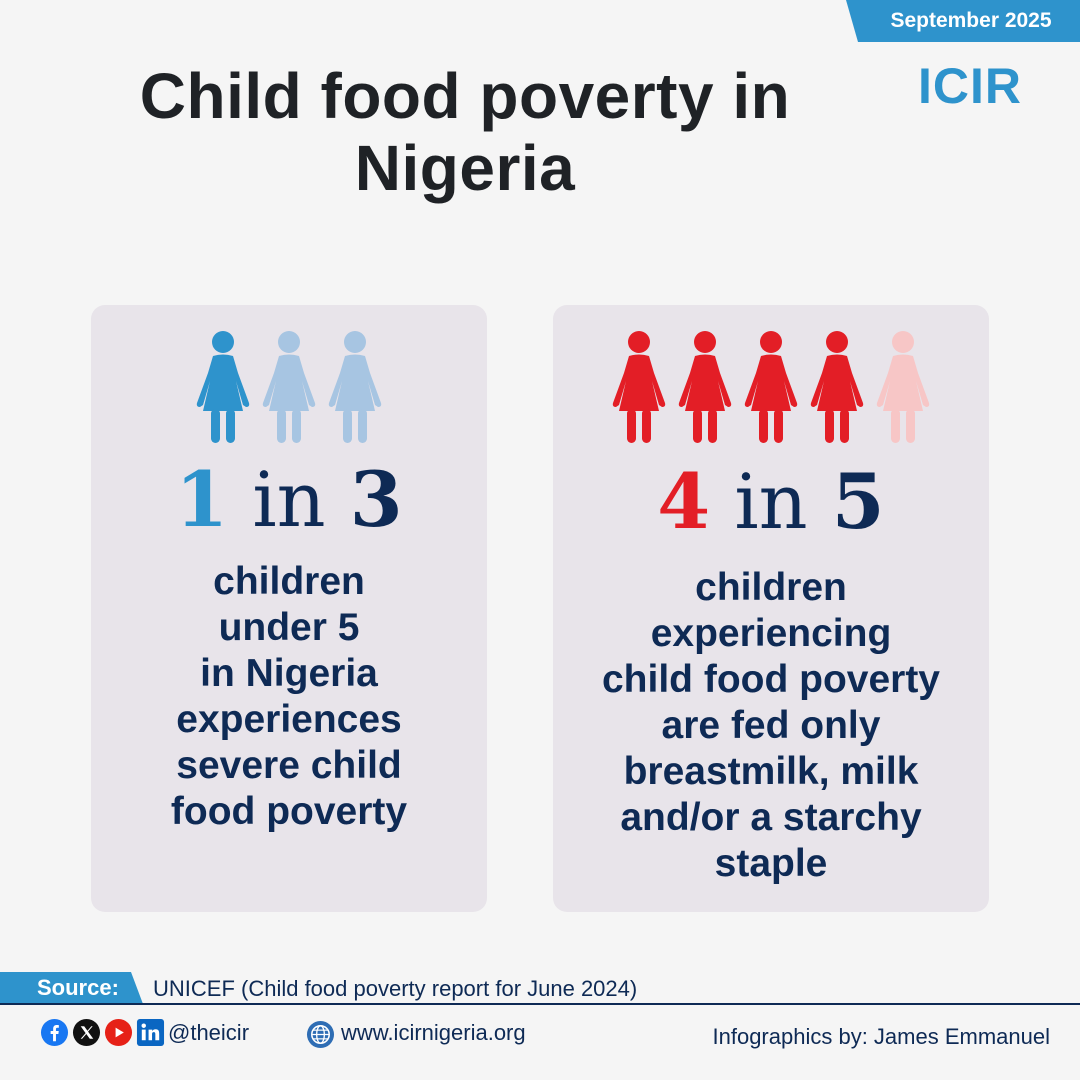 Image resolution: width=1080 pixels, height=1080 pixels. I want to click on globe-icon, so click(320, 1034).